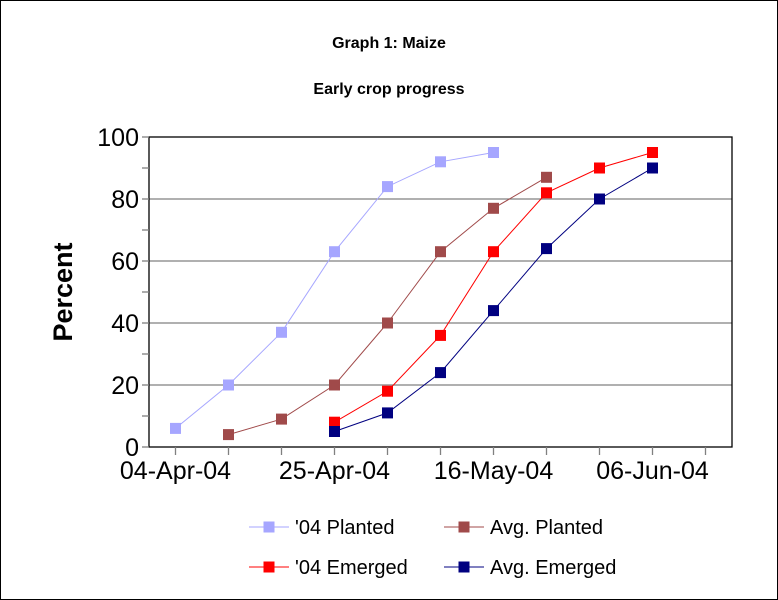  Describe the element at coordinates (546, 528) in the screenshot. I see `legend-label: Avg. Planted` at that location.